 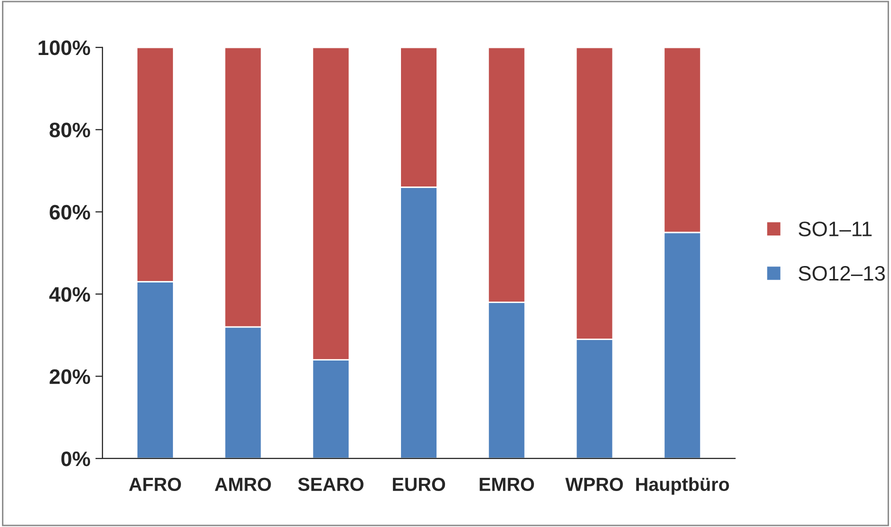 What do you see at coordinates (70, 212) in the screenshot?
I see `y-tick-label: 60%` at bounding box center [70, 212].